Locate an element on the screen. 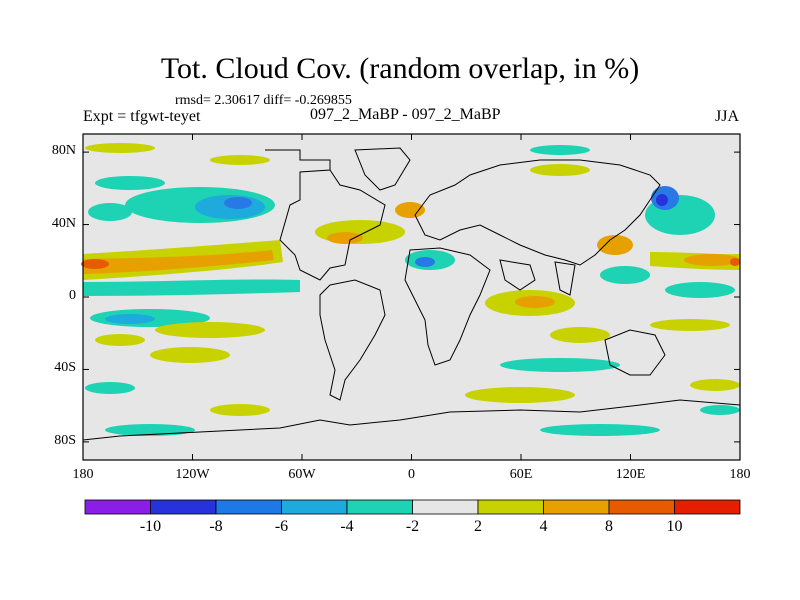 This screenshot has height=600, width=800. lat-label: 80N is located at coordinates (63, 151).